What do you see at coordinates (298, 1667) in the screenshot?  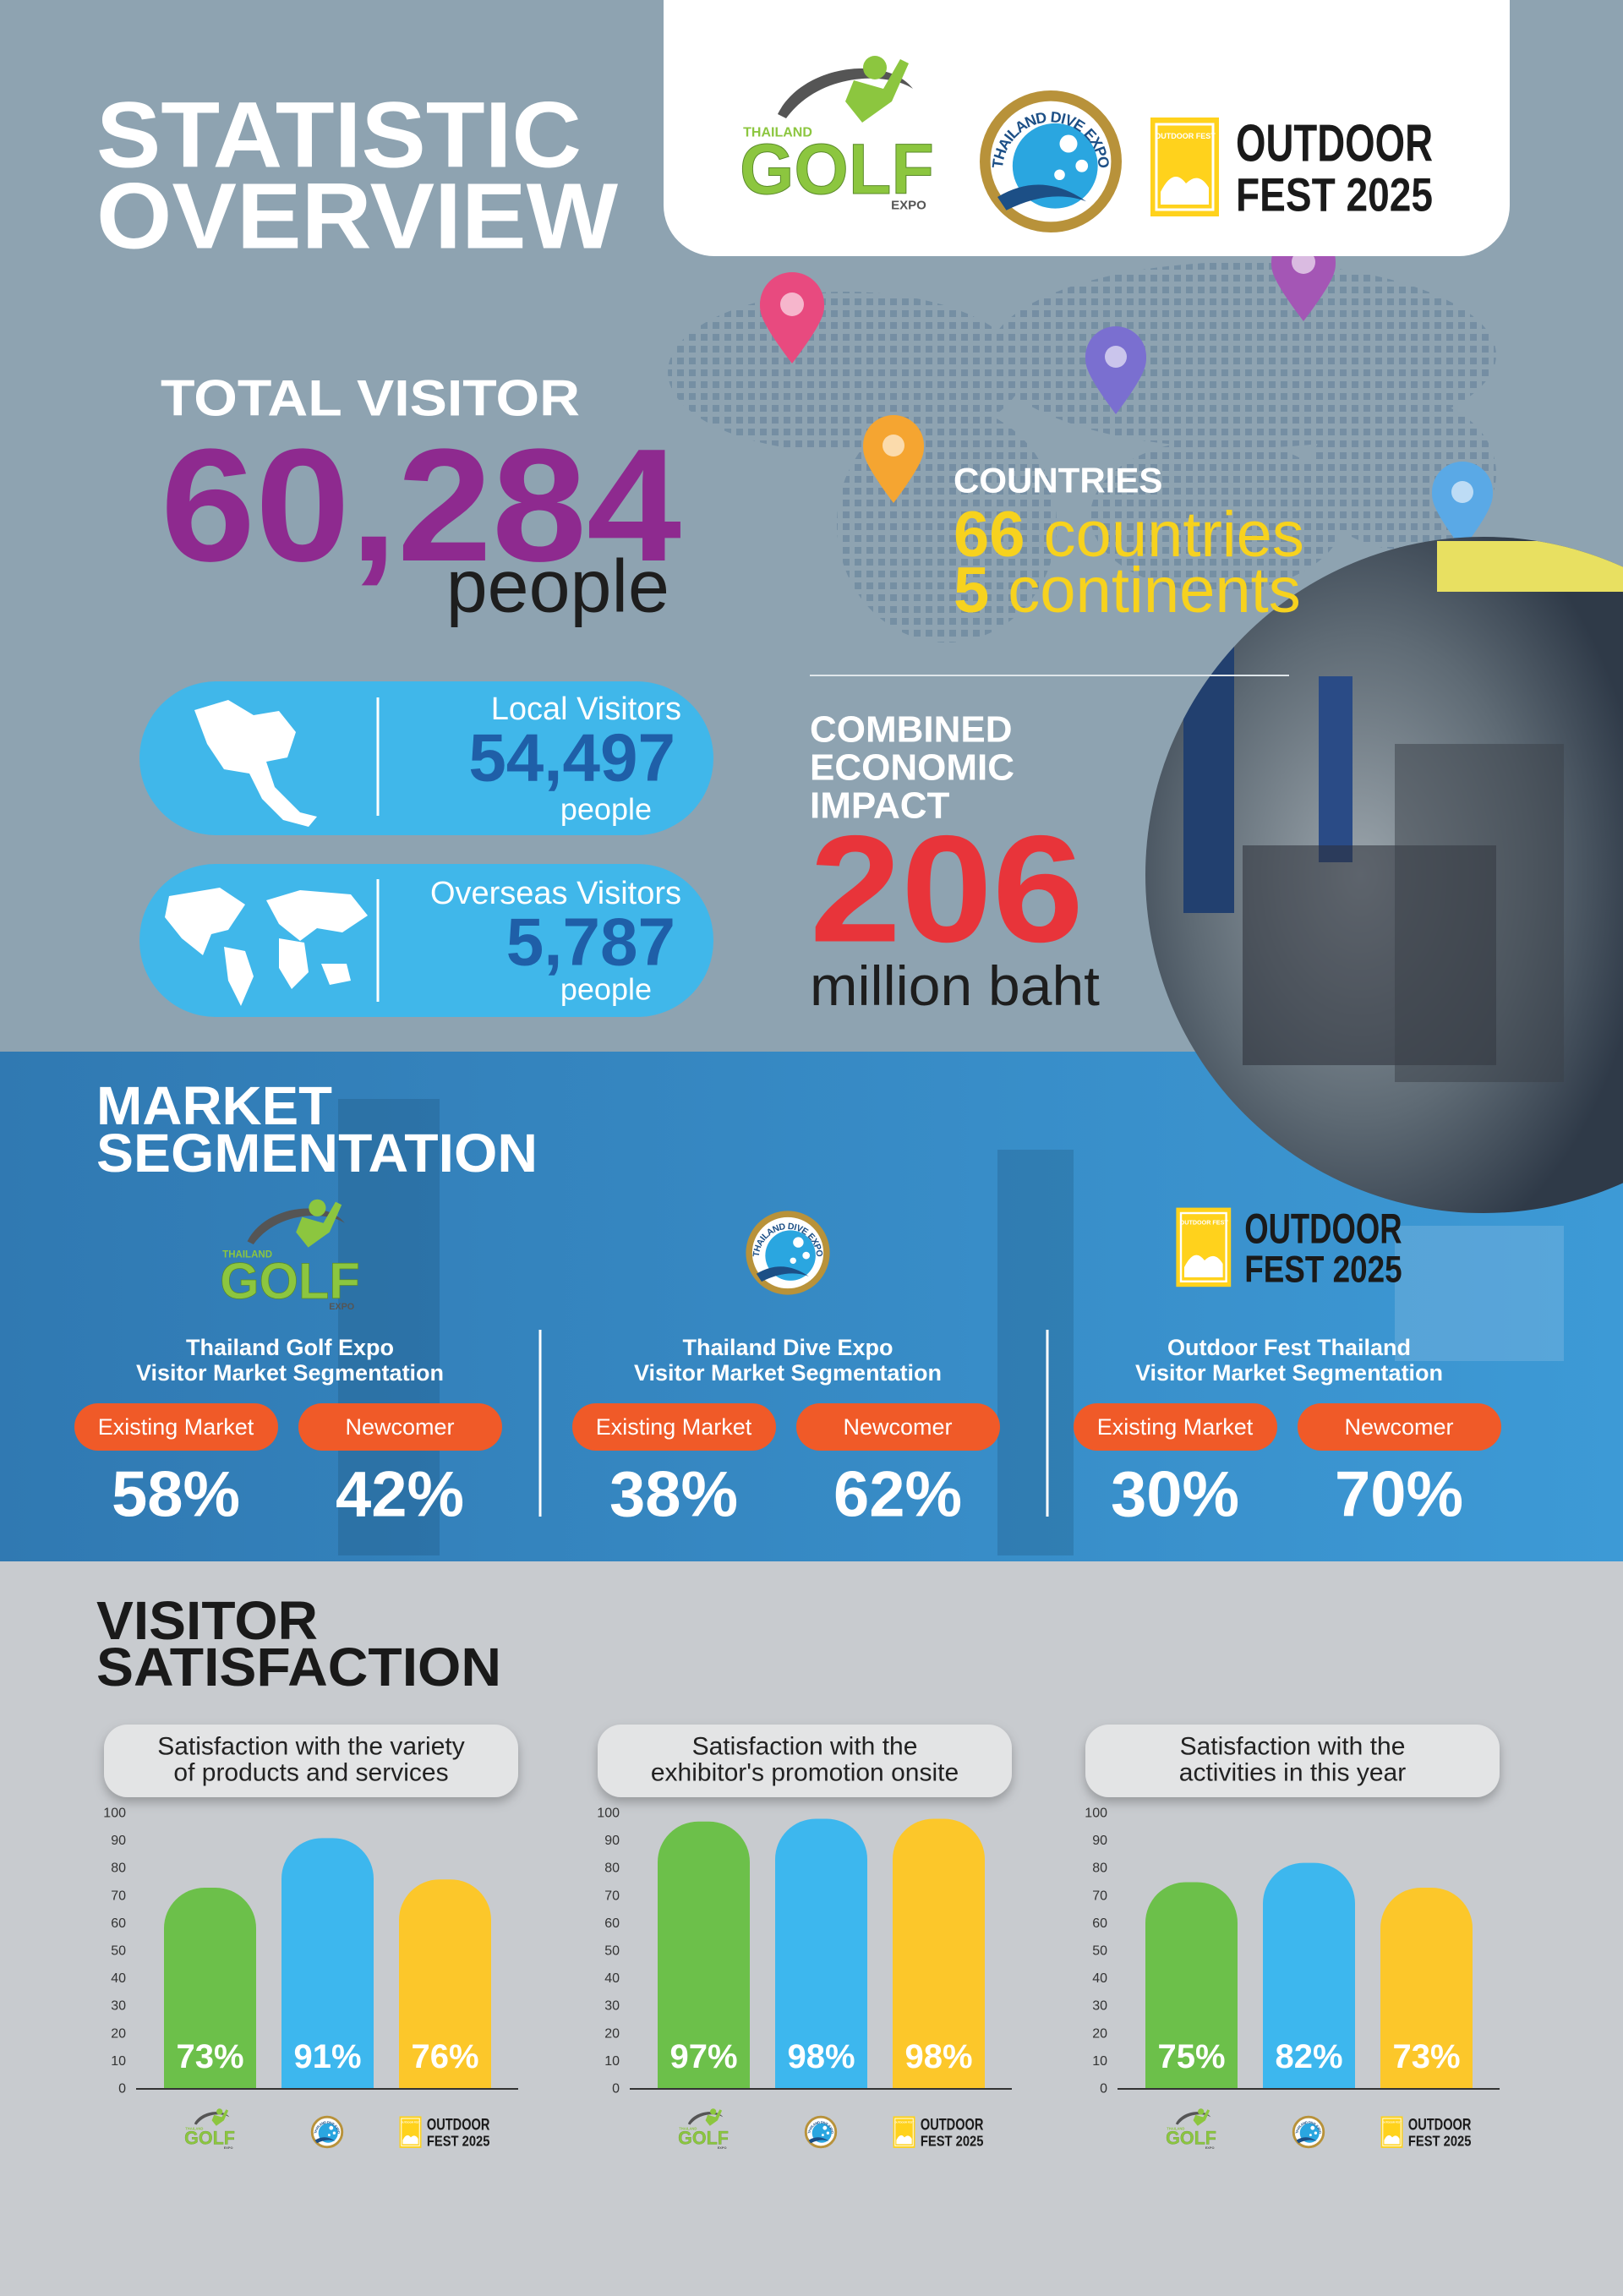 I see `section-title: SATISFACTION` at bounding box center [298, 1667].